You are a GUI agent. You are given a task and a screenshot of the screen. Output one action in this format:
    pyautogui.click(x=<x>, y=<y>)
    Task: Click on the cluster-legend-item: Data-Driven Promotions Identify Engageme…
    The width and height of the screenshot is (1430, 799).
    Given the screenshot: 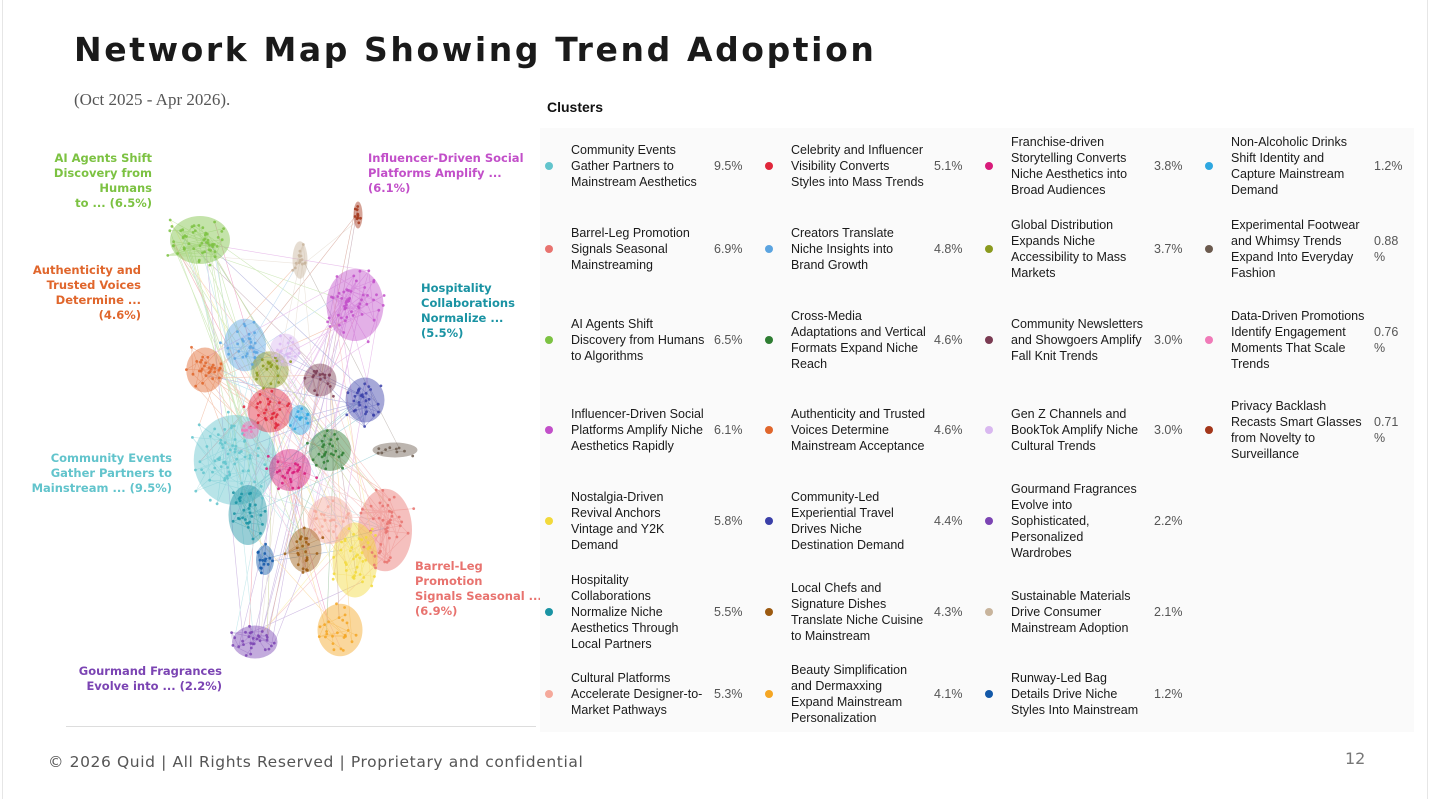 What is the action you would take?
    pyautogui.click(x=1310, y=340)
    